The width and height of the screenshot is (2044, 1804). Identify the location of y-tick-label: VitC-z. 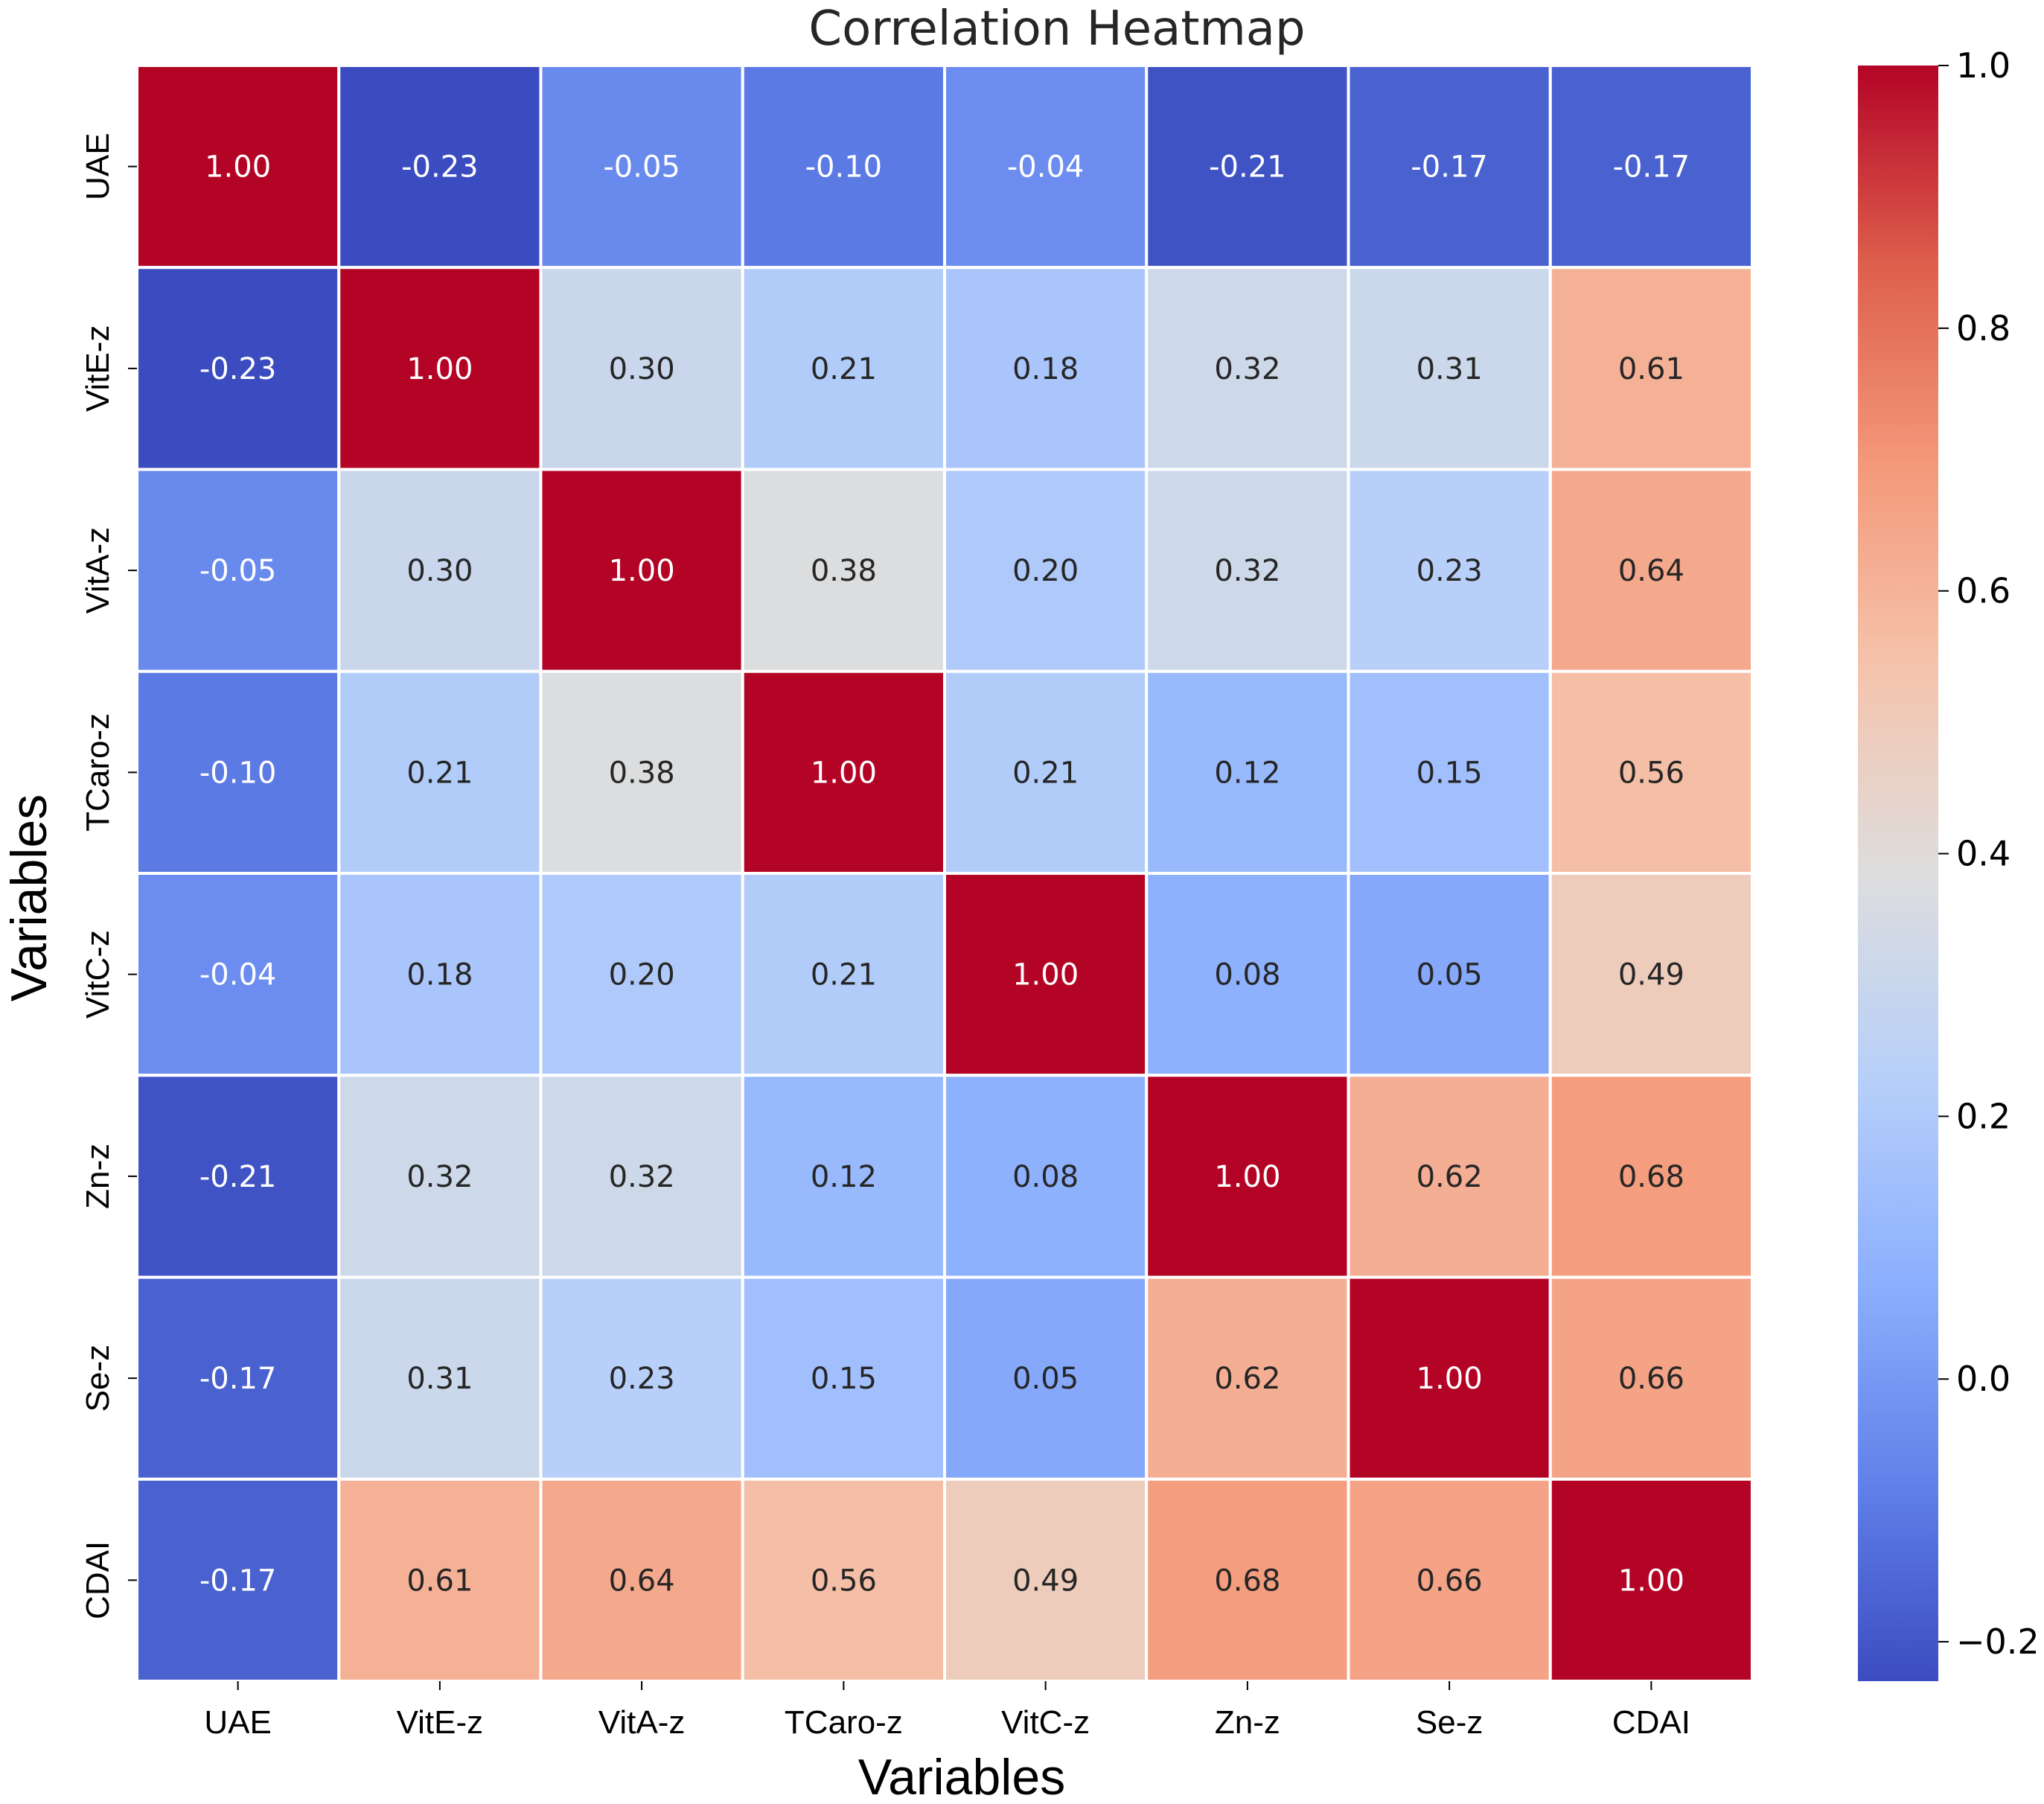
(98, 975).